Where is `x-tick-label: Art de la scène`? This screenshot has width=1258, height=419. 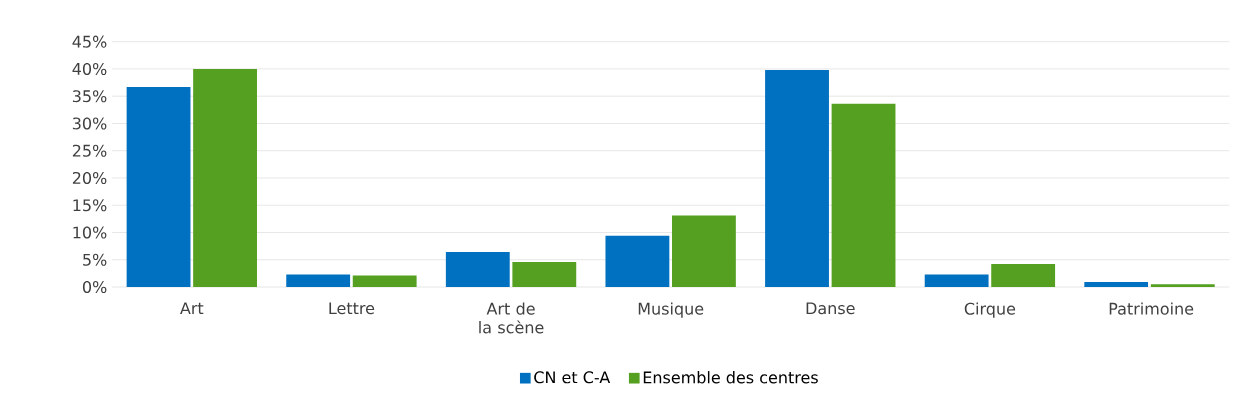
x-tick-label: Art de la scène is located at coordinates (511, 318).